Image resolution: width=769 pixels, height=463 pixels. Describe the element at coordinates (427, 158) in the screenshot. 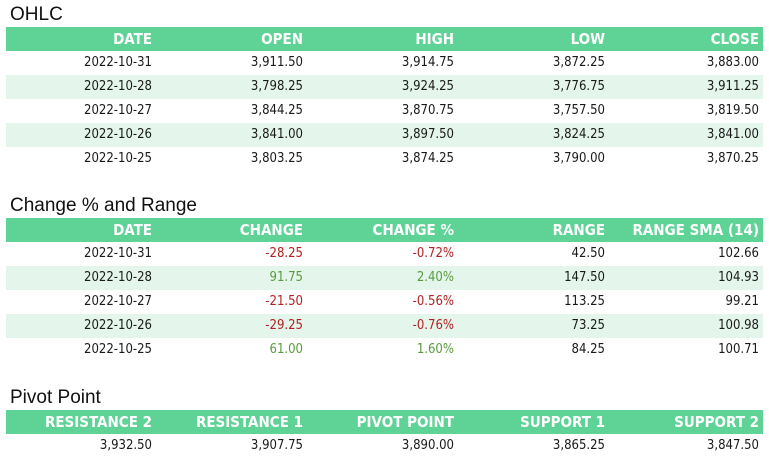

I see `cell-high: 3,874.25` at that location.